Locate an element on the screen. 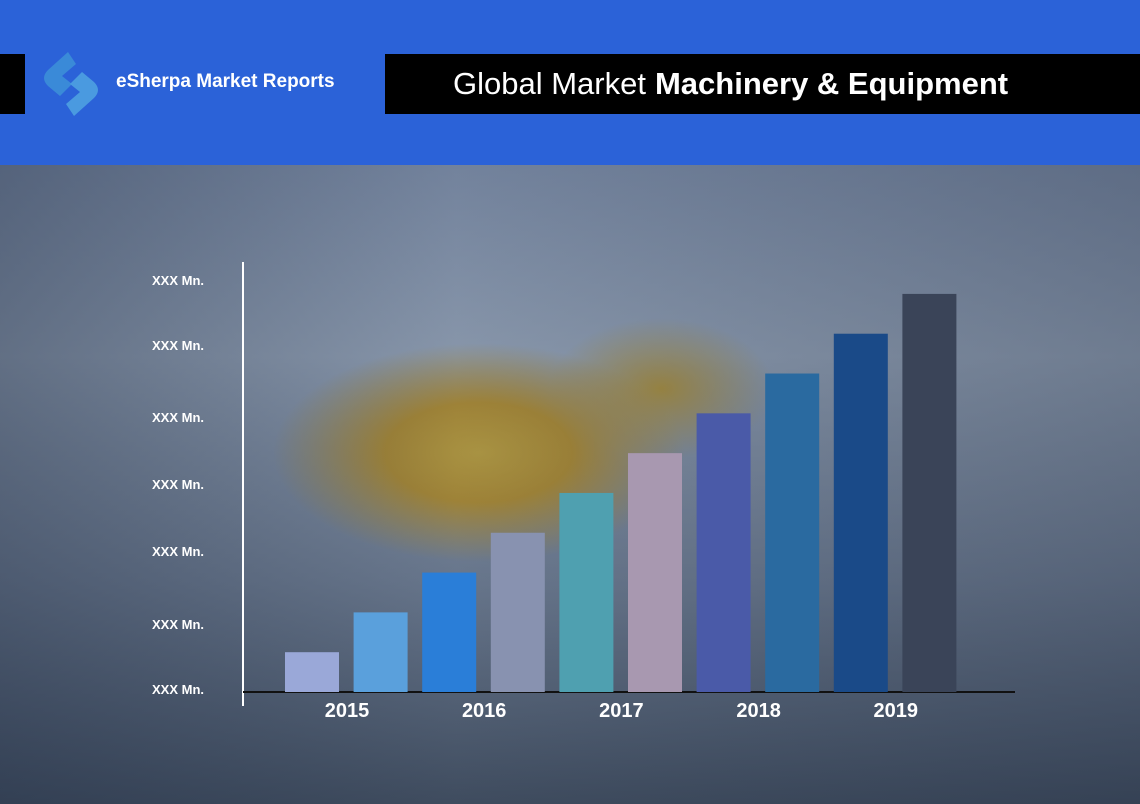  header-accent is located at coordinates (12, 84).